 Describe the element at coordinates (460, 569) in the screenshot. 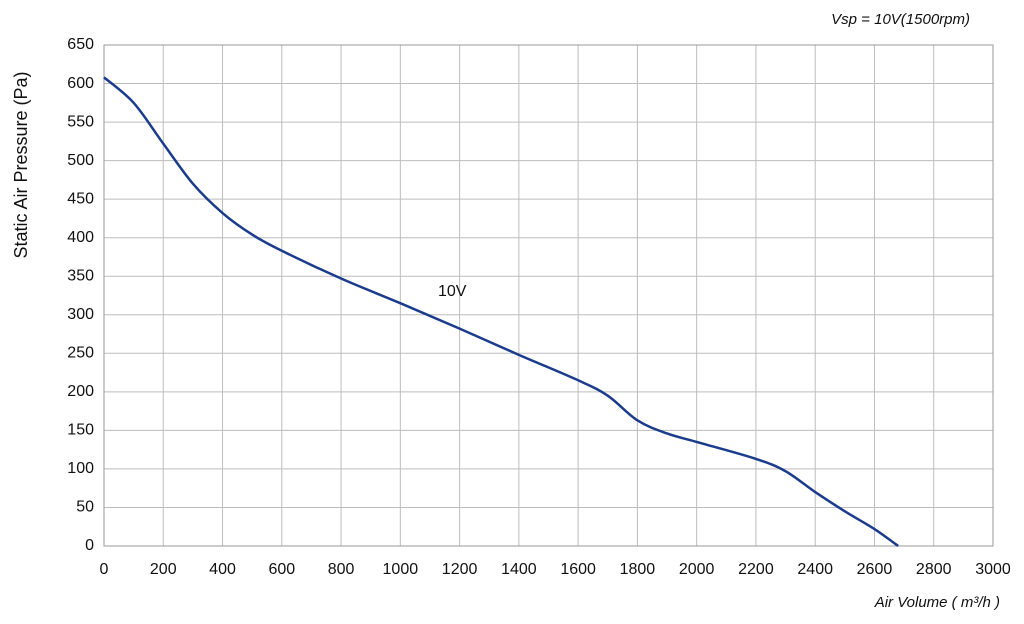

I see `x-tick-label: 1200` at that location.